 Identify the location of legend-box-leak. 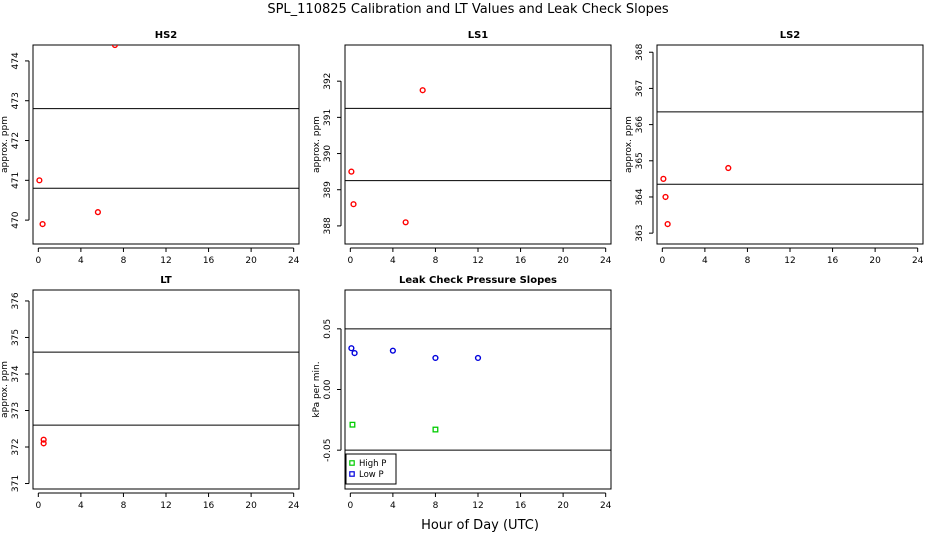
(371, 469).